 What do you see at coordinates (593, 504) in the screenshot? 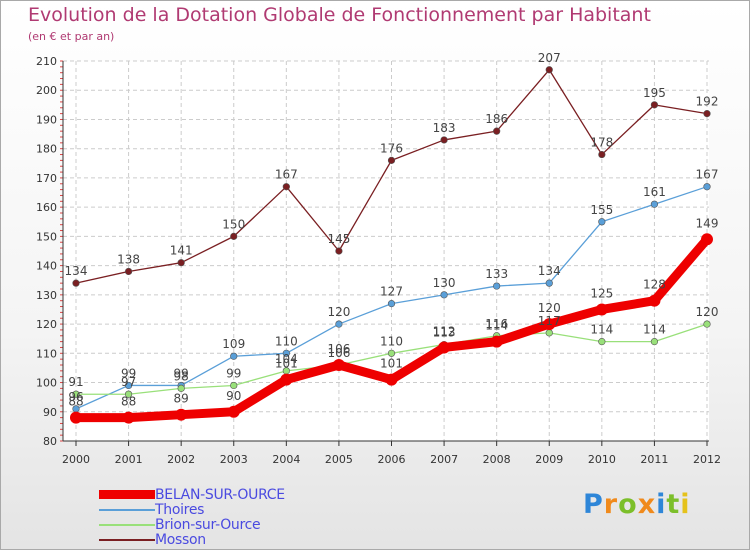
I see `logo-letter: P` at bounding box center [593, 504].